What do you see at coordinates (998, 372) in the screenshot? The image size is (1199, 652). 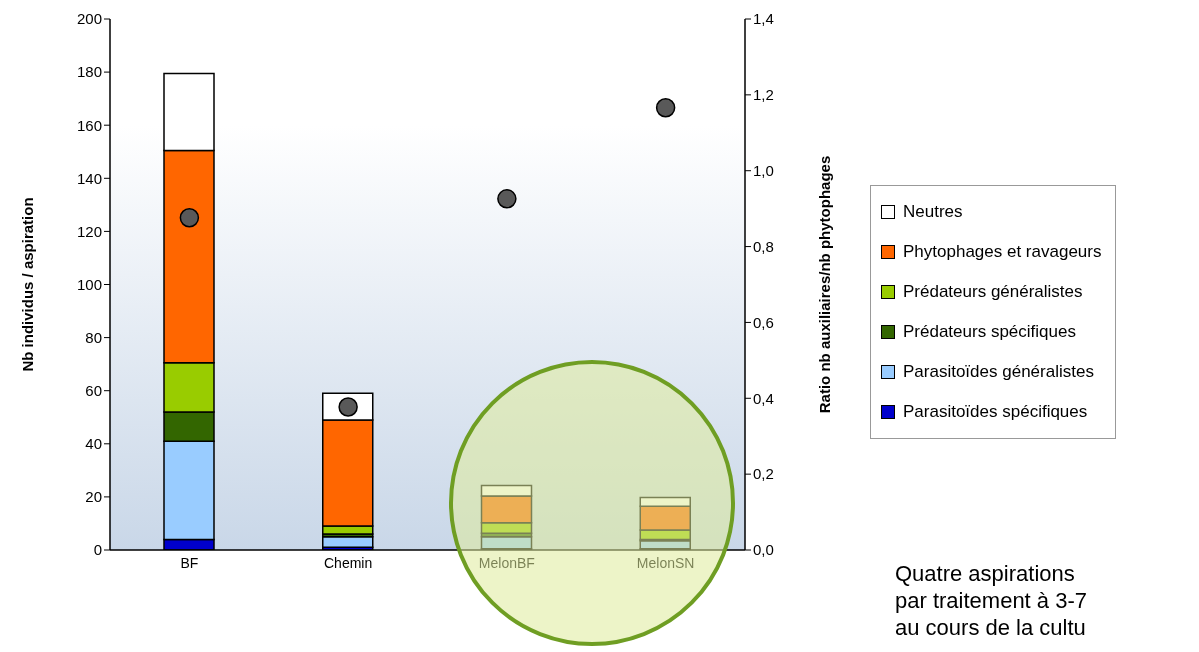 I see `legend-label: Parasitoïdes généralistes` at bounding box center [998, 372].